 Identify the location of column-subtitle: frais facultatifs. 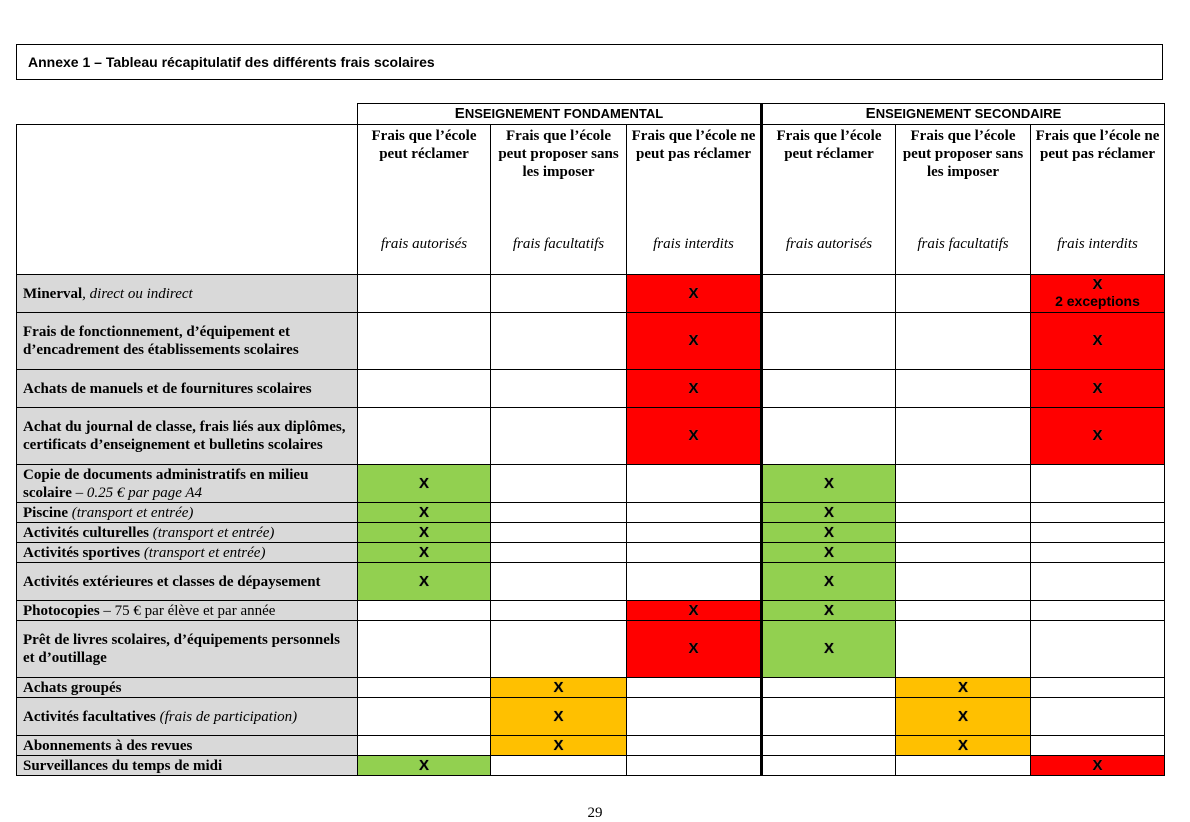
(963, 244).